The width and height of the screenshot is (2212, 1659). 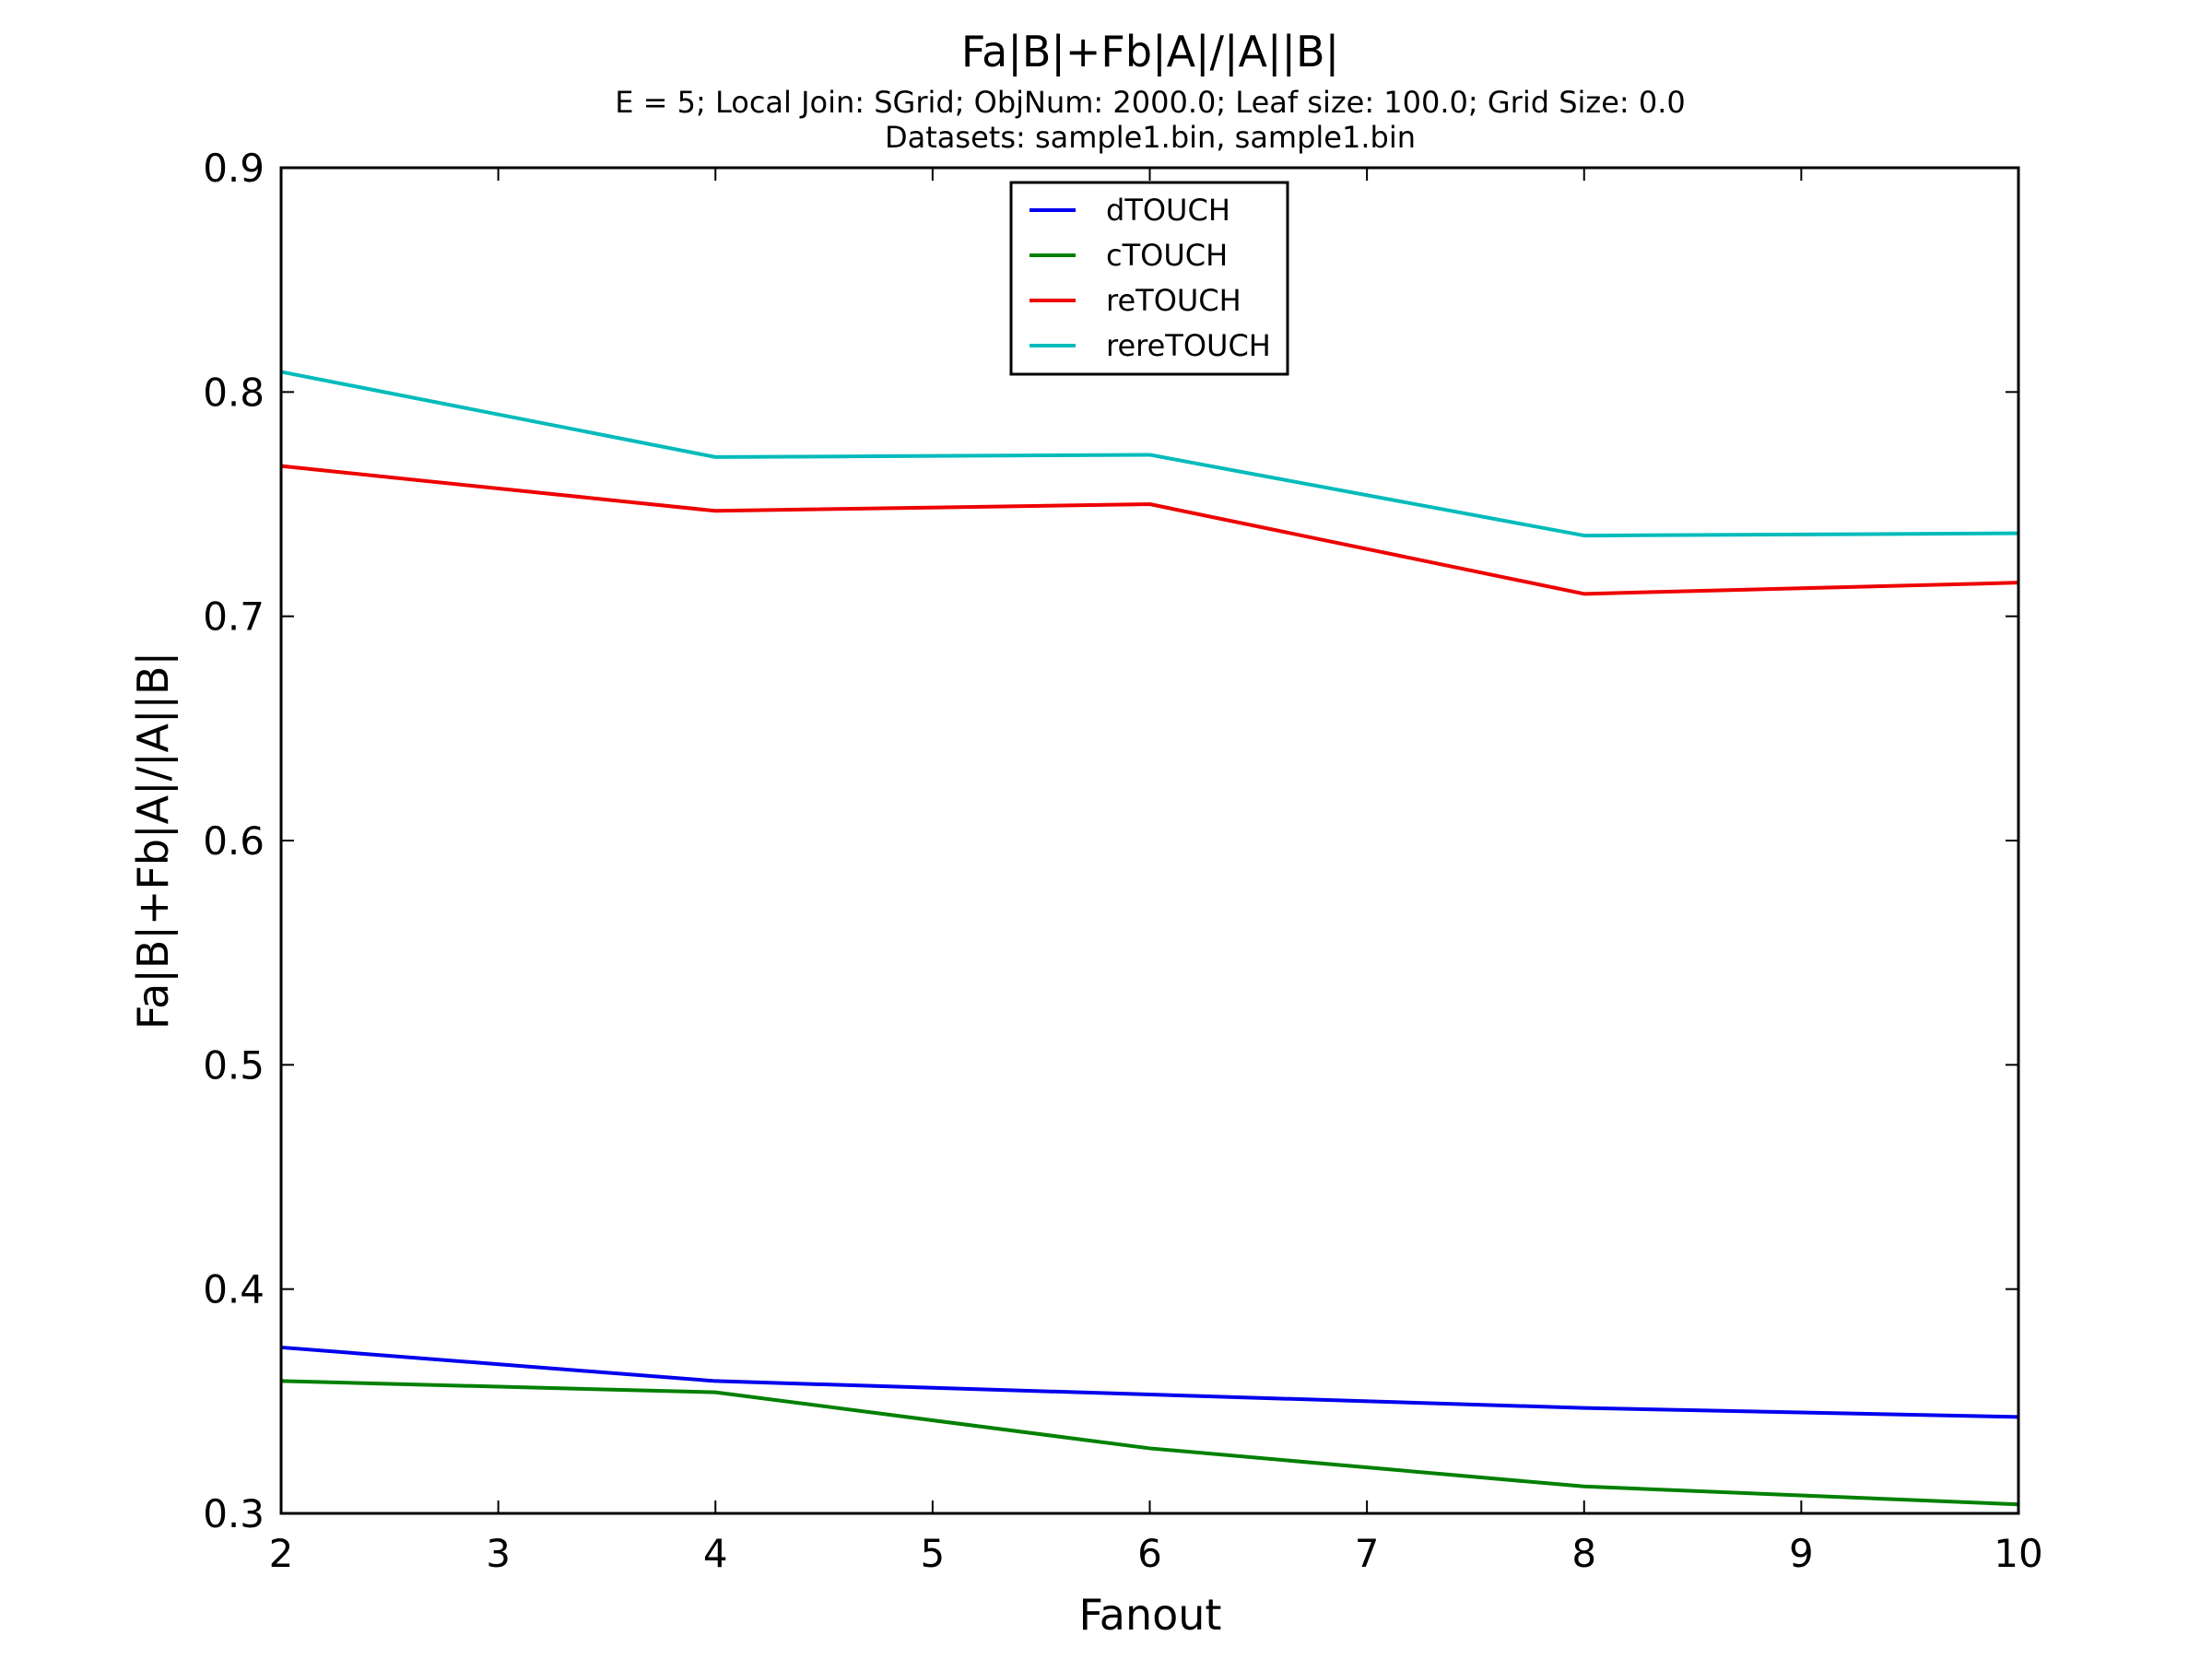 What do you see at coordinates (1150, 1615) in the screenshot?
I see `x-axis-label: Fanout` at bounding box center [1150, 1615].